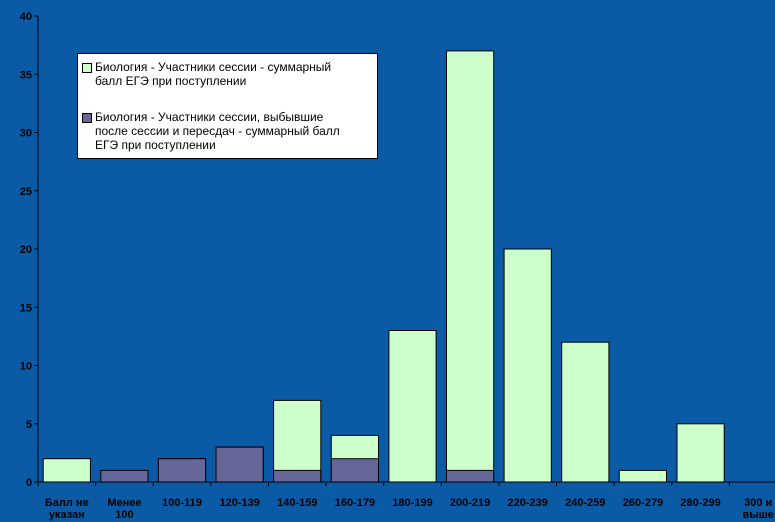  What do you see at coordinates (26, 75) in the screenshot?
I see `y-tick-label: 35` at bounding box center [26, 75].